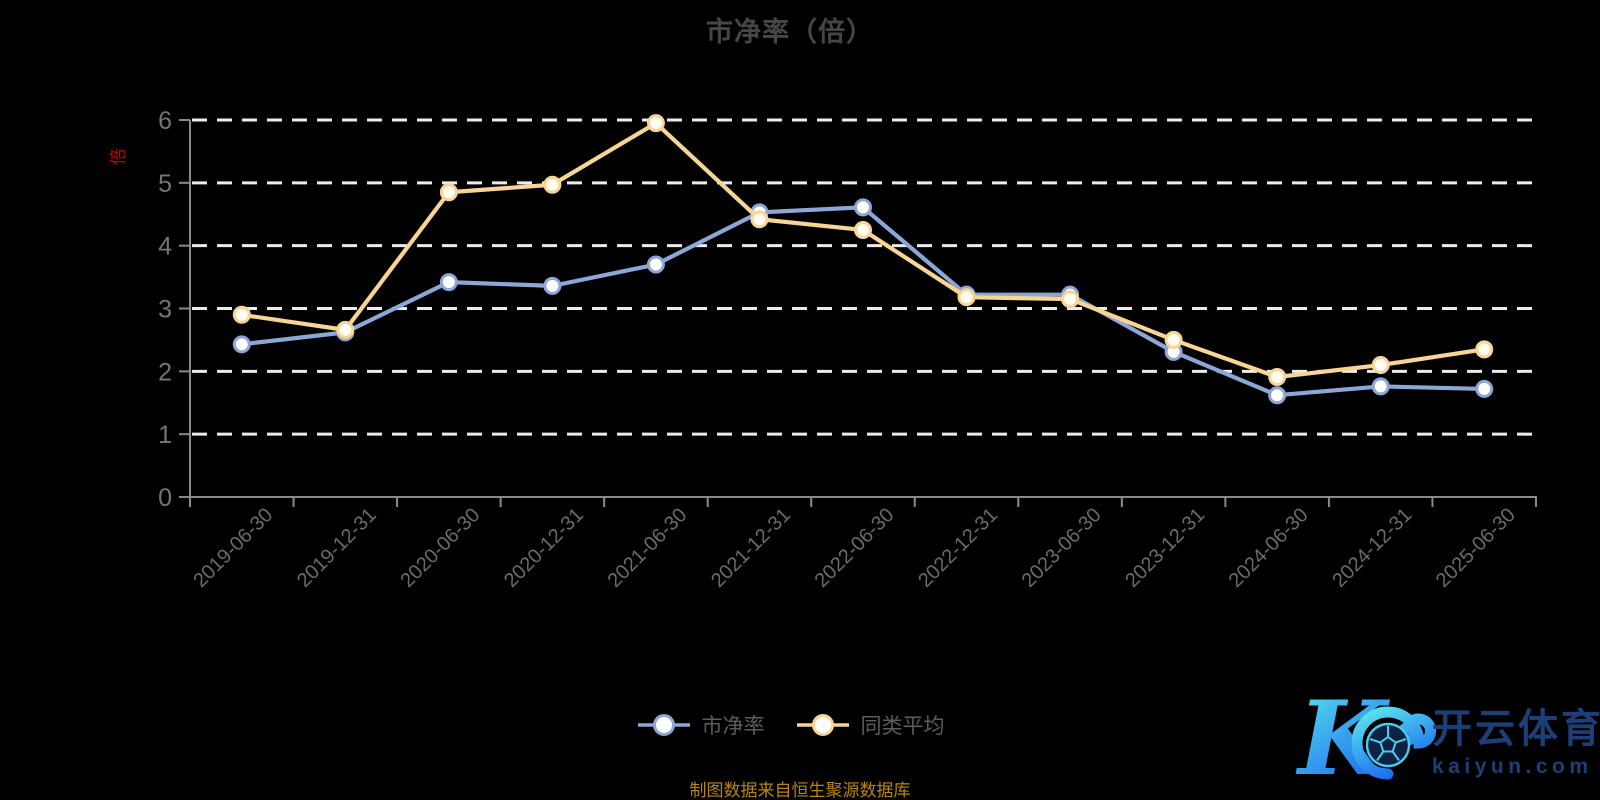 The height and width of the screenshot is (800, 1600). Describe the element at coordinates (1062, 548) in the screenshot. I see `x-tick-label: 2023-06-30` at that location.